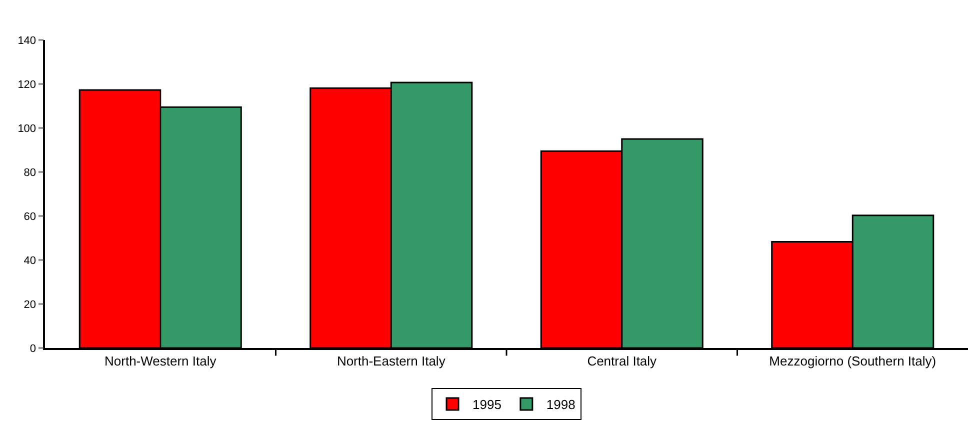 Image resolution: width=973 pixels, height=428 pixels. Describe the element at coordinates (160, 360) in the screenshot. I see `x-tick-label: North-Western Italy` at that location.